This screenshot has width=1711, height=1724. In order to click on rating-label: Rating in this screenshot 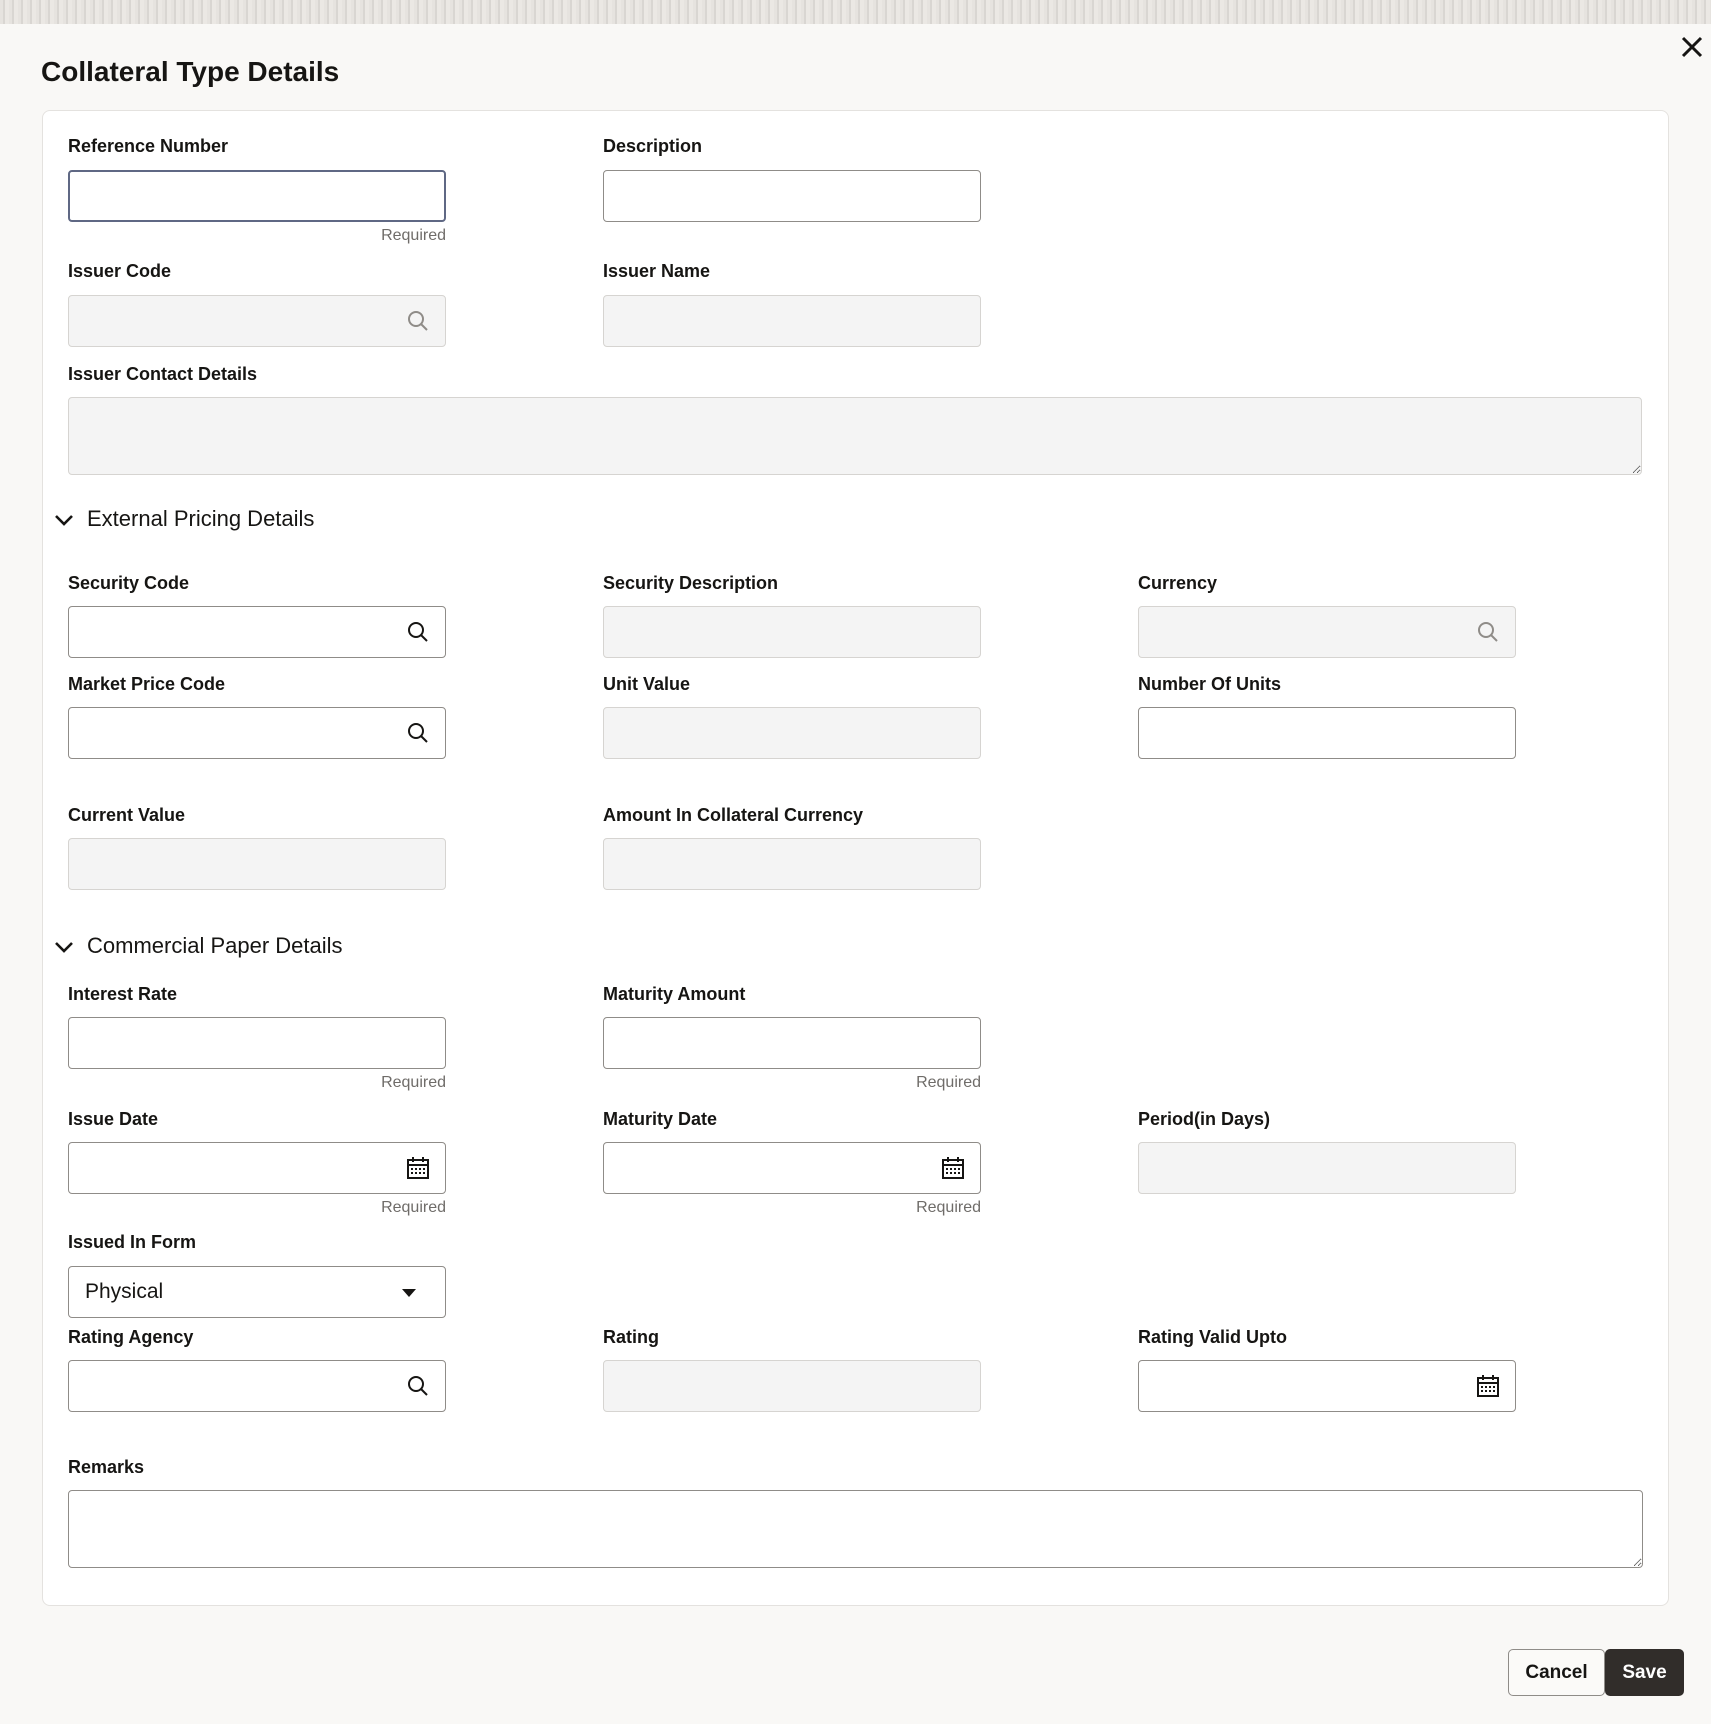, I will do `click(631, 1337)`.